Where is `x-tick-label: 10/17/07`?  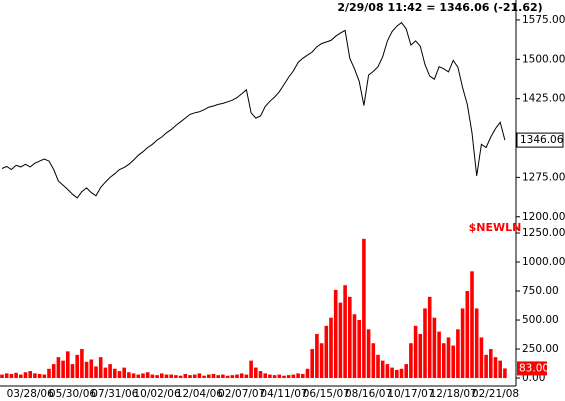 x-tick-label: 10/17/07 is located at coordinates (410, 394).